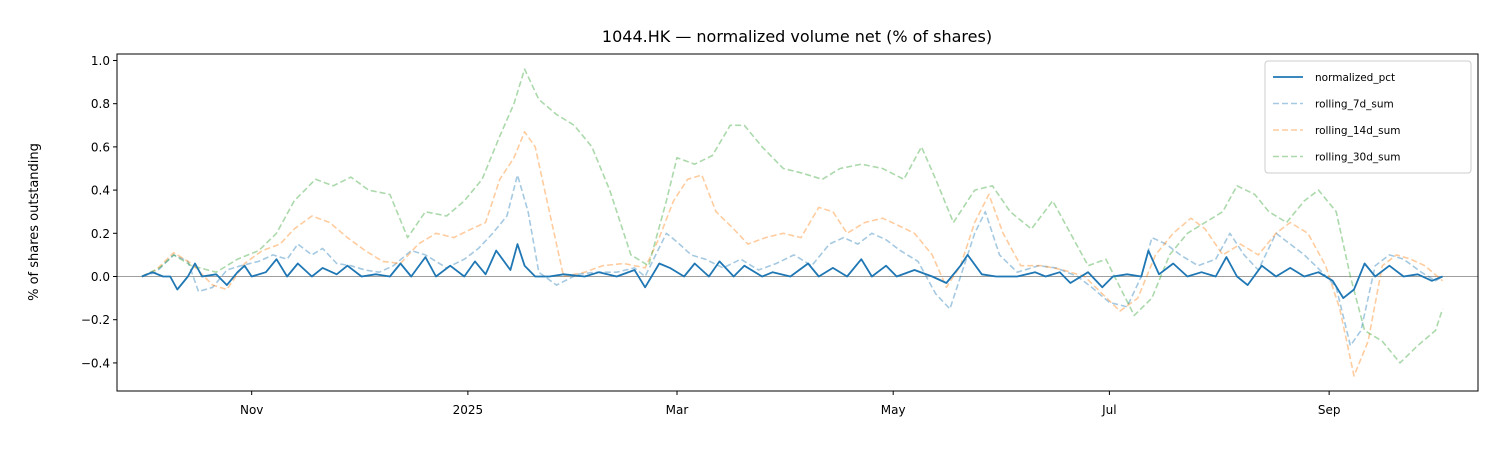  I want to click on legend-label: rolling_14d_sum, so click(1357, 131).